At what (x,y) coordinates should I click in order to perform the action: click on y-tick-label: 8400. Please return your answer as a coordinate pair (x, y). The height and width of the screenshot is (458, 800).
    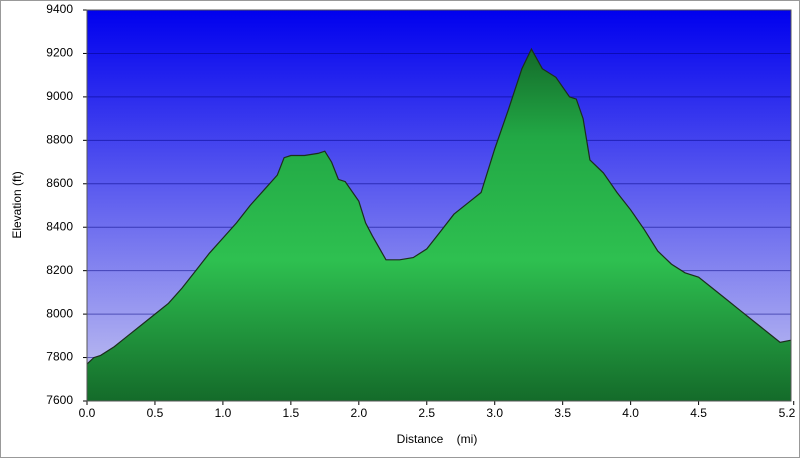
    Looking at the image, I should click on (59, 226).